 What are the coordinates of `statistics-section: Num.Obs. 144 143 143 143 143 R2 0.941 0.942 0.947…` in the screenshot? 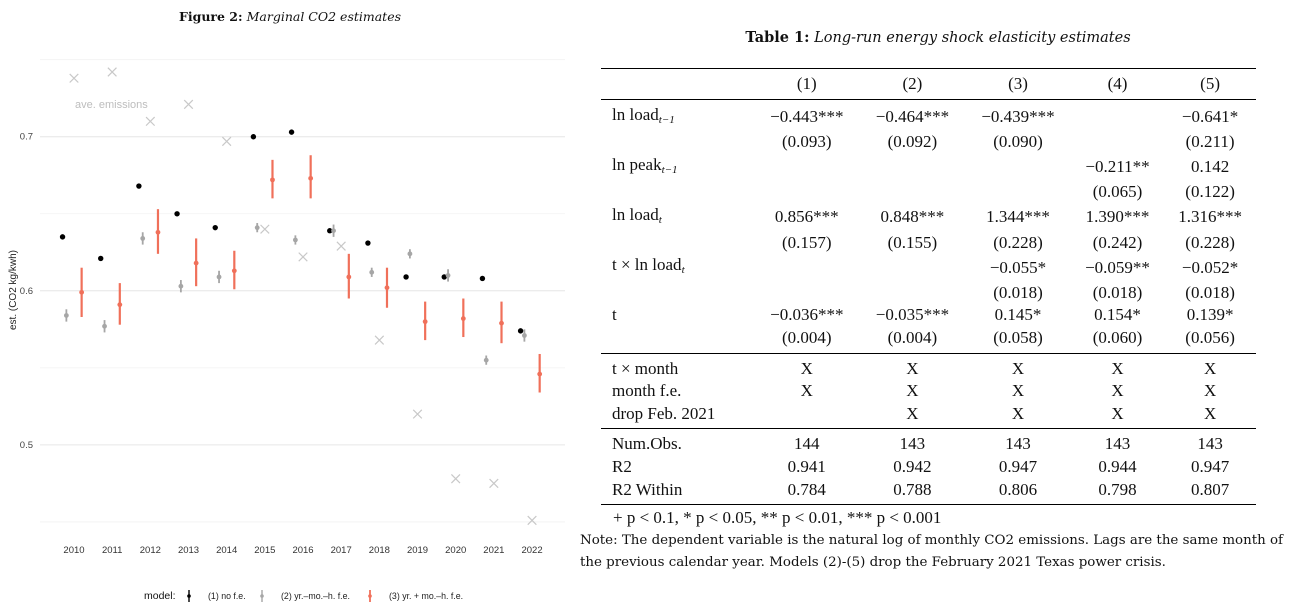 It's located at (928, 466).